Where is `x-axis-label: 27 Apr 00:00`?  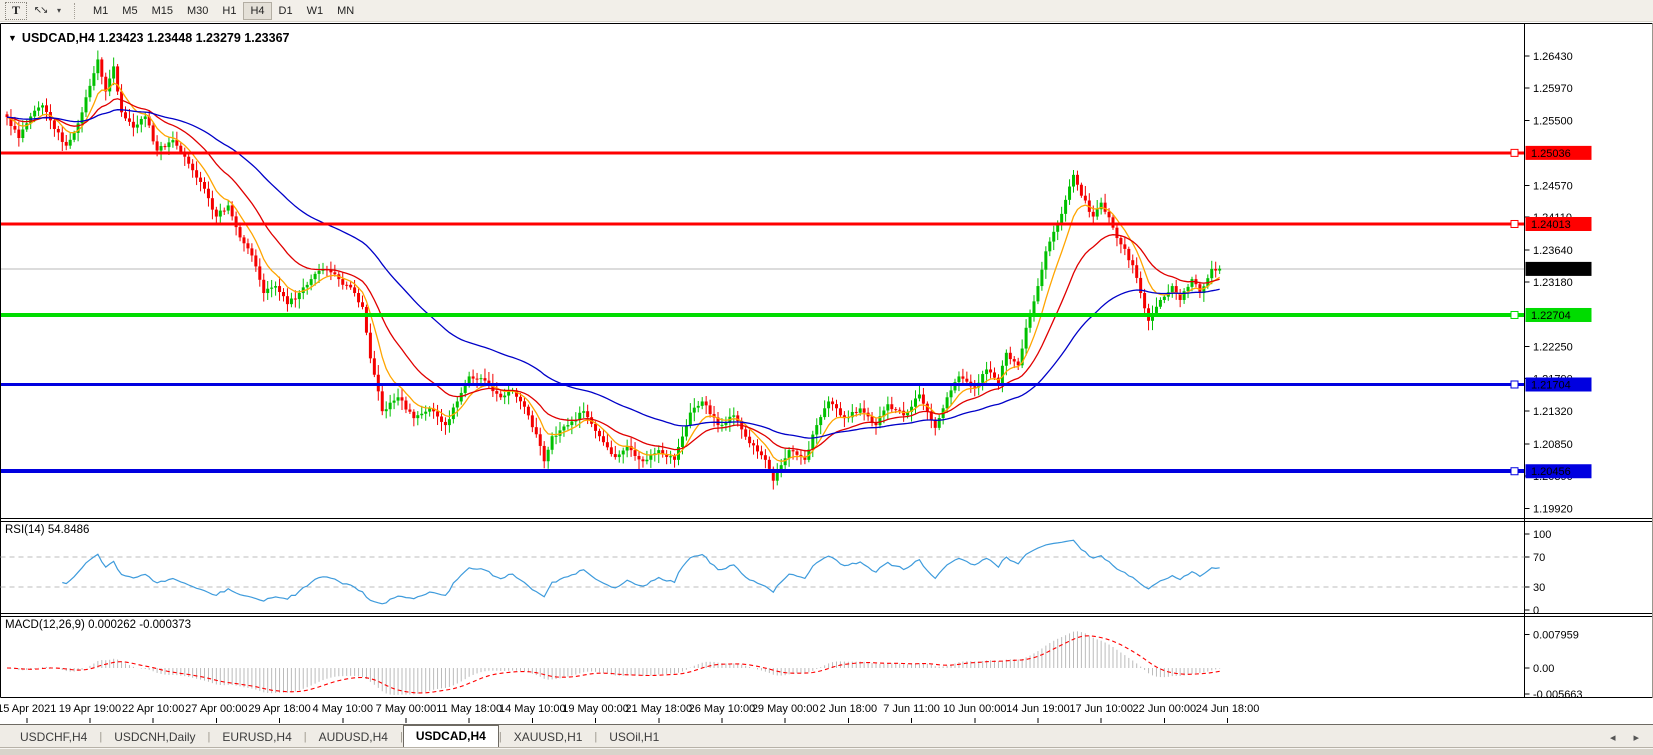 x-axis-label: 27 Apr 00:00 is located at coordinates (216, 709).